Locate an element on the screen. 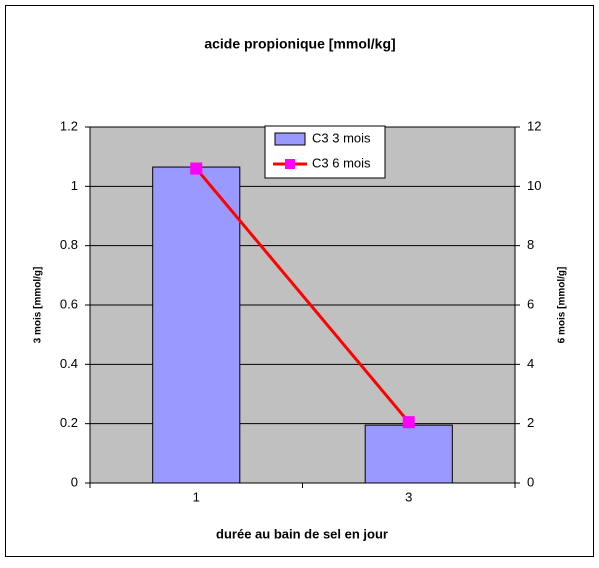 This screenshot has height=568, width=599. y-axis-title: 3 mois [mmol/g] is located at coordinates (38, 305).